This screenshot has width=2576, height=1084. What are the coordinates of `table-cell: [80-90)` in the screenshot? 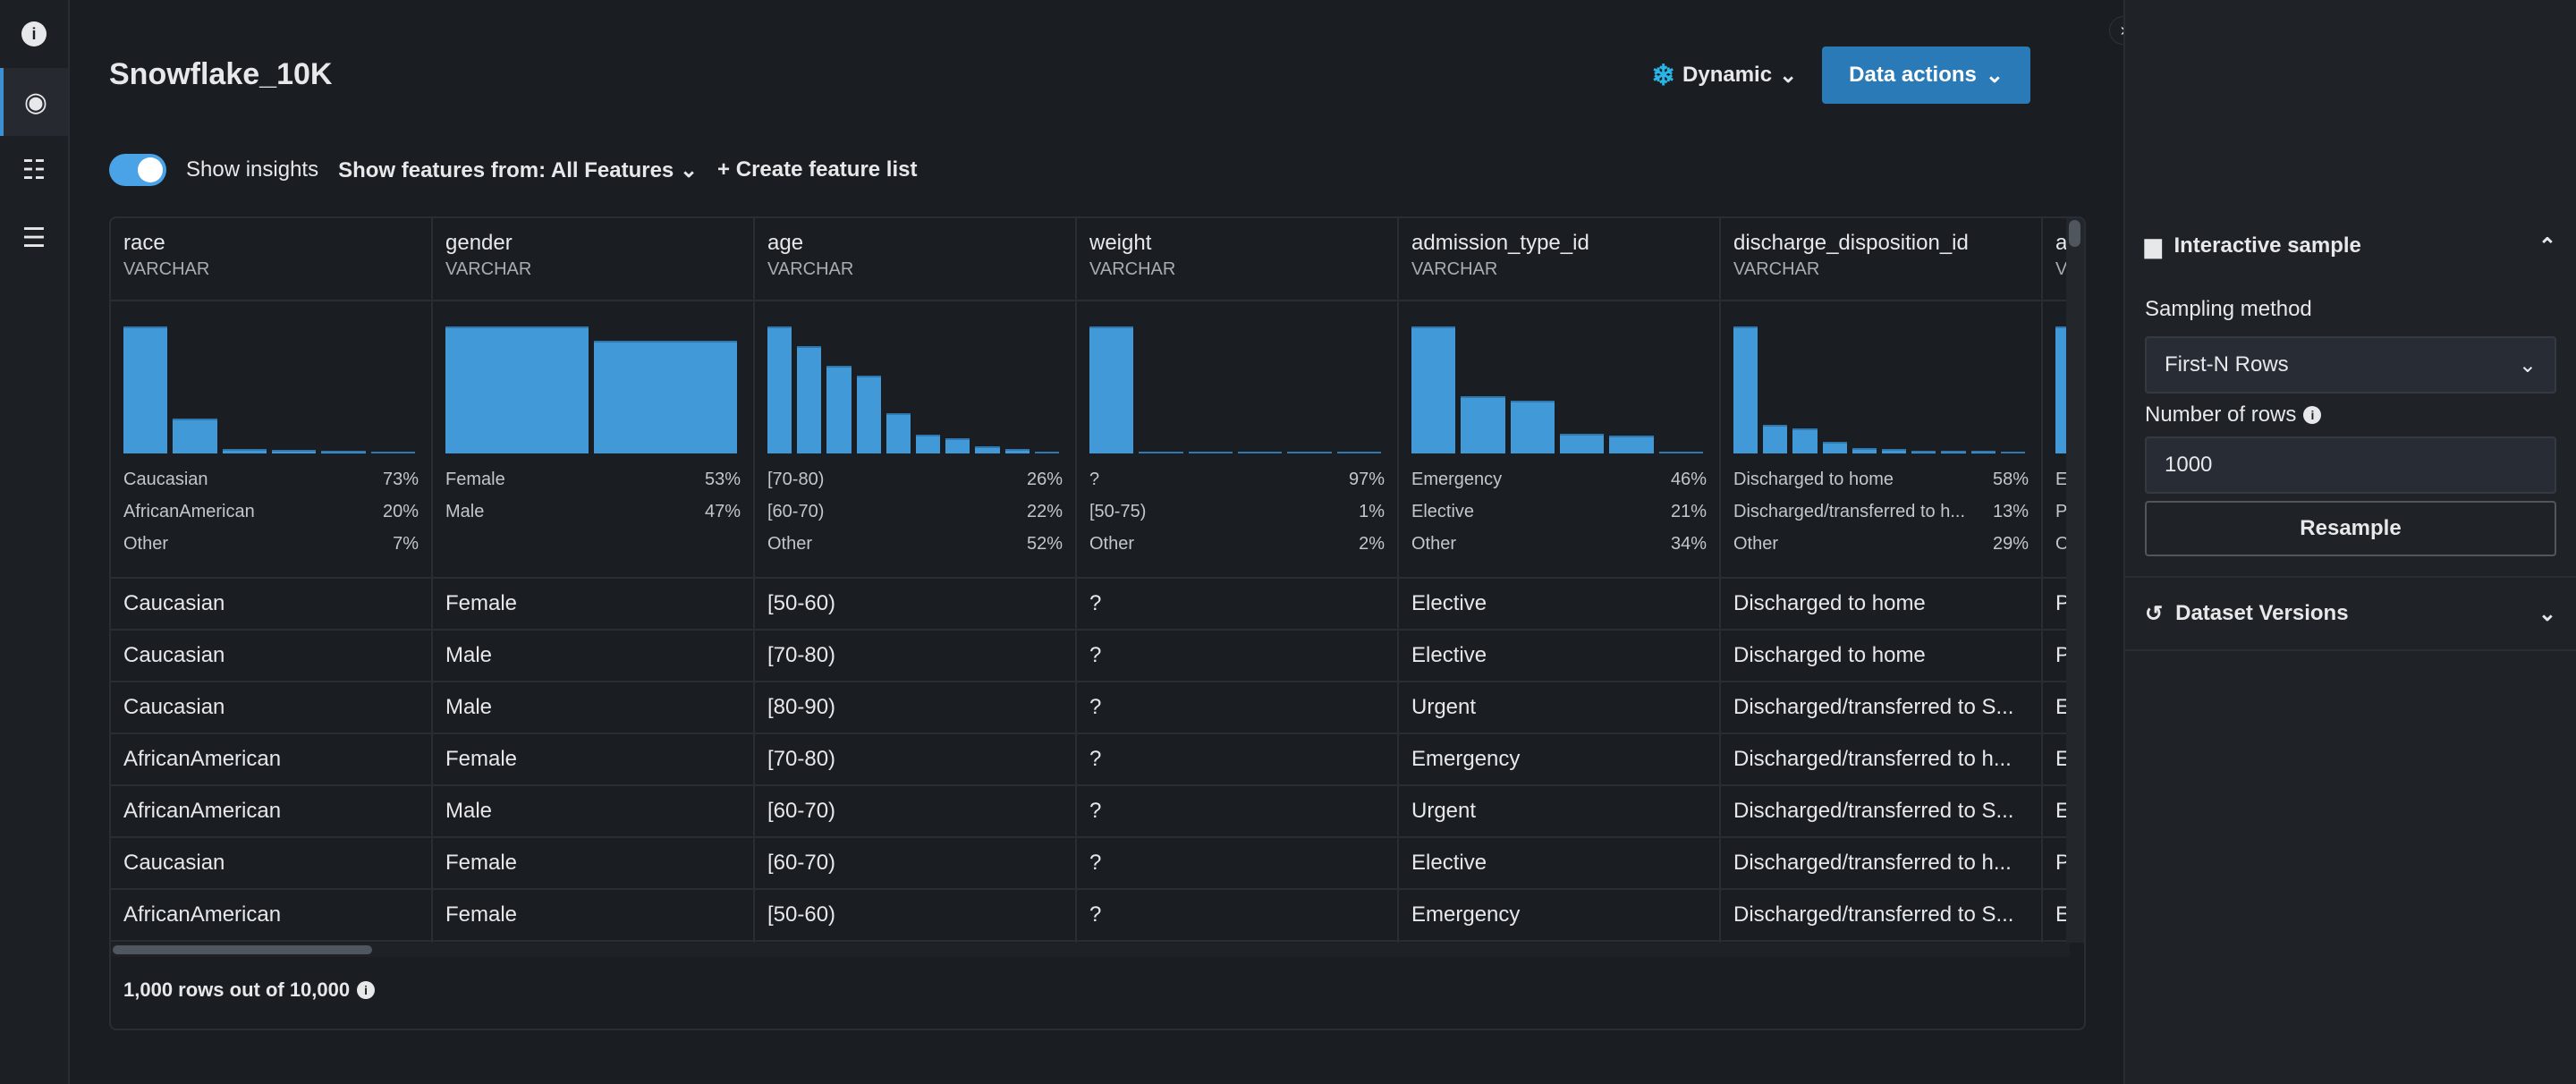 It's located at (915, 708).